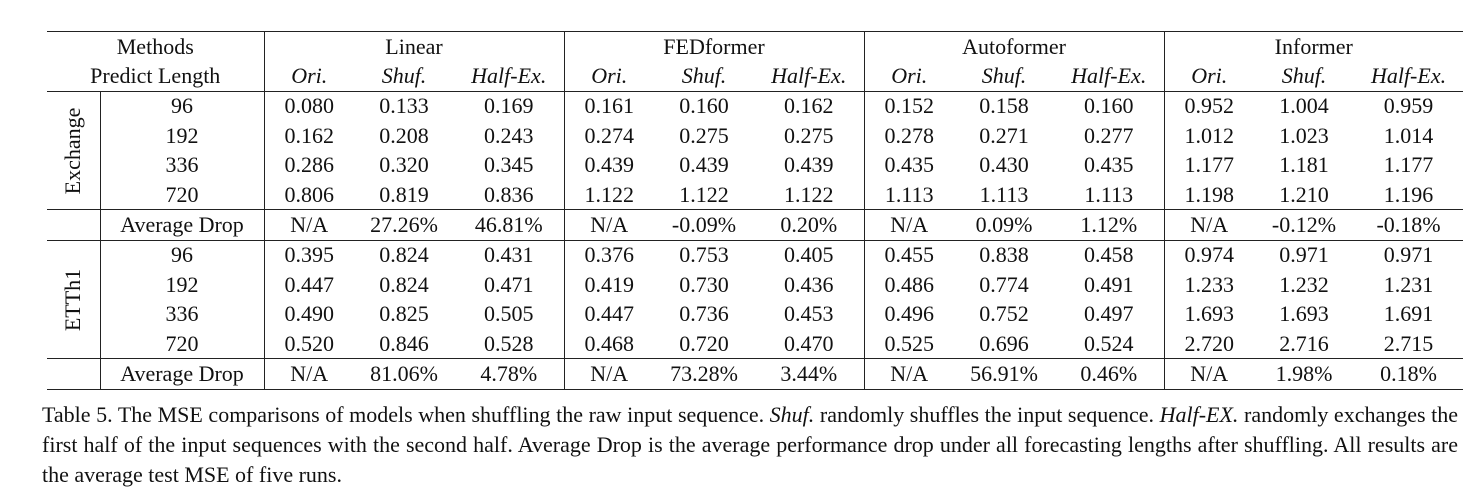 Image resolution: width=1479 pixels, height=504 pixels. What do you see at coordinates (414, 46) in the screenshot?
I see `model-header: Linear` at bounding box center [414, 46].